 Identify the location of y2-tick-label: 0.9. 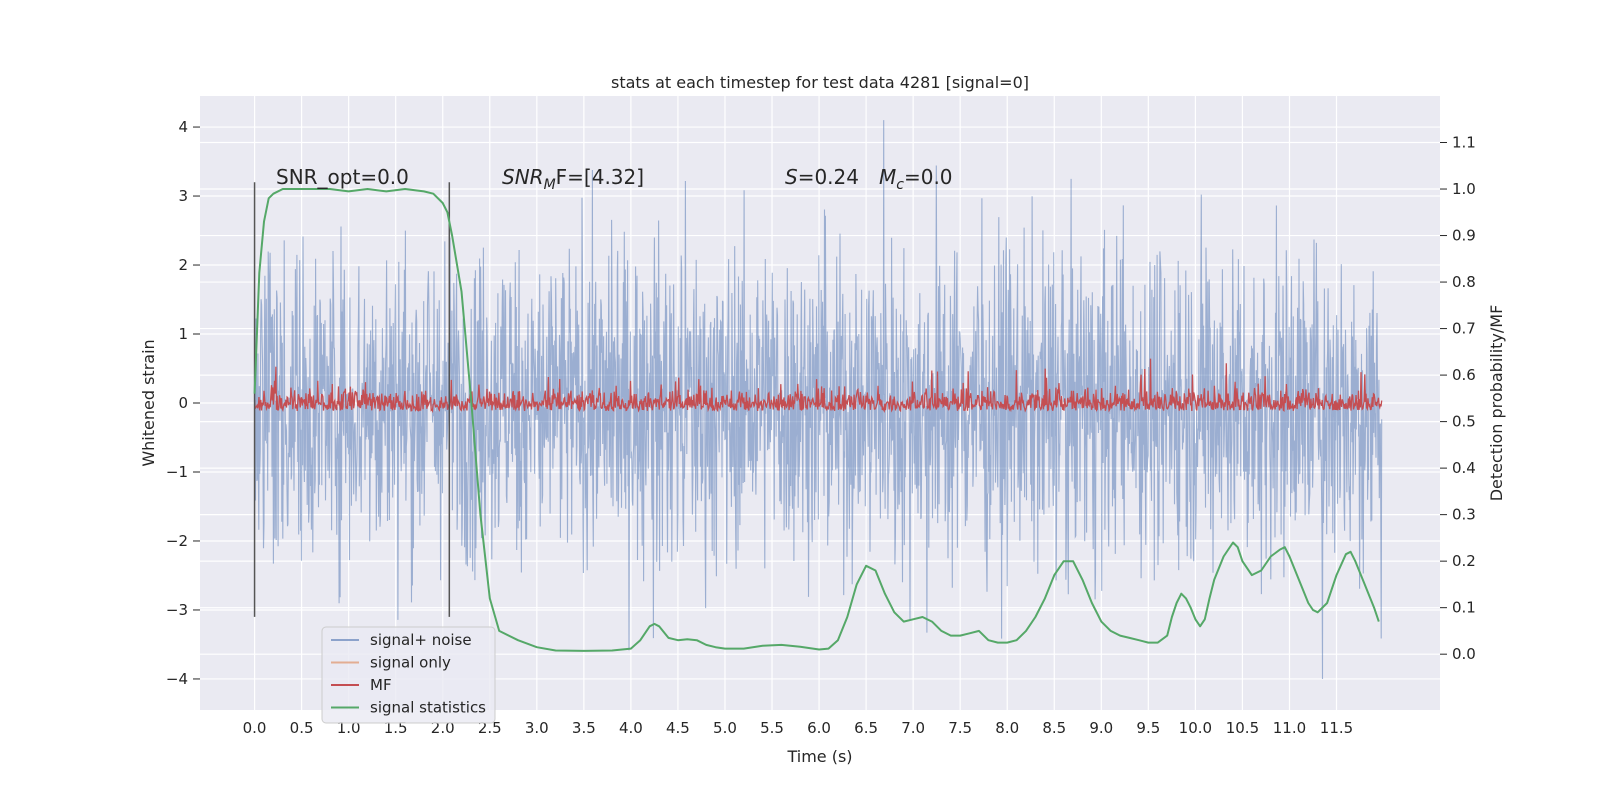
(1464, 236).